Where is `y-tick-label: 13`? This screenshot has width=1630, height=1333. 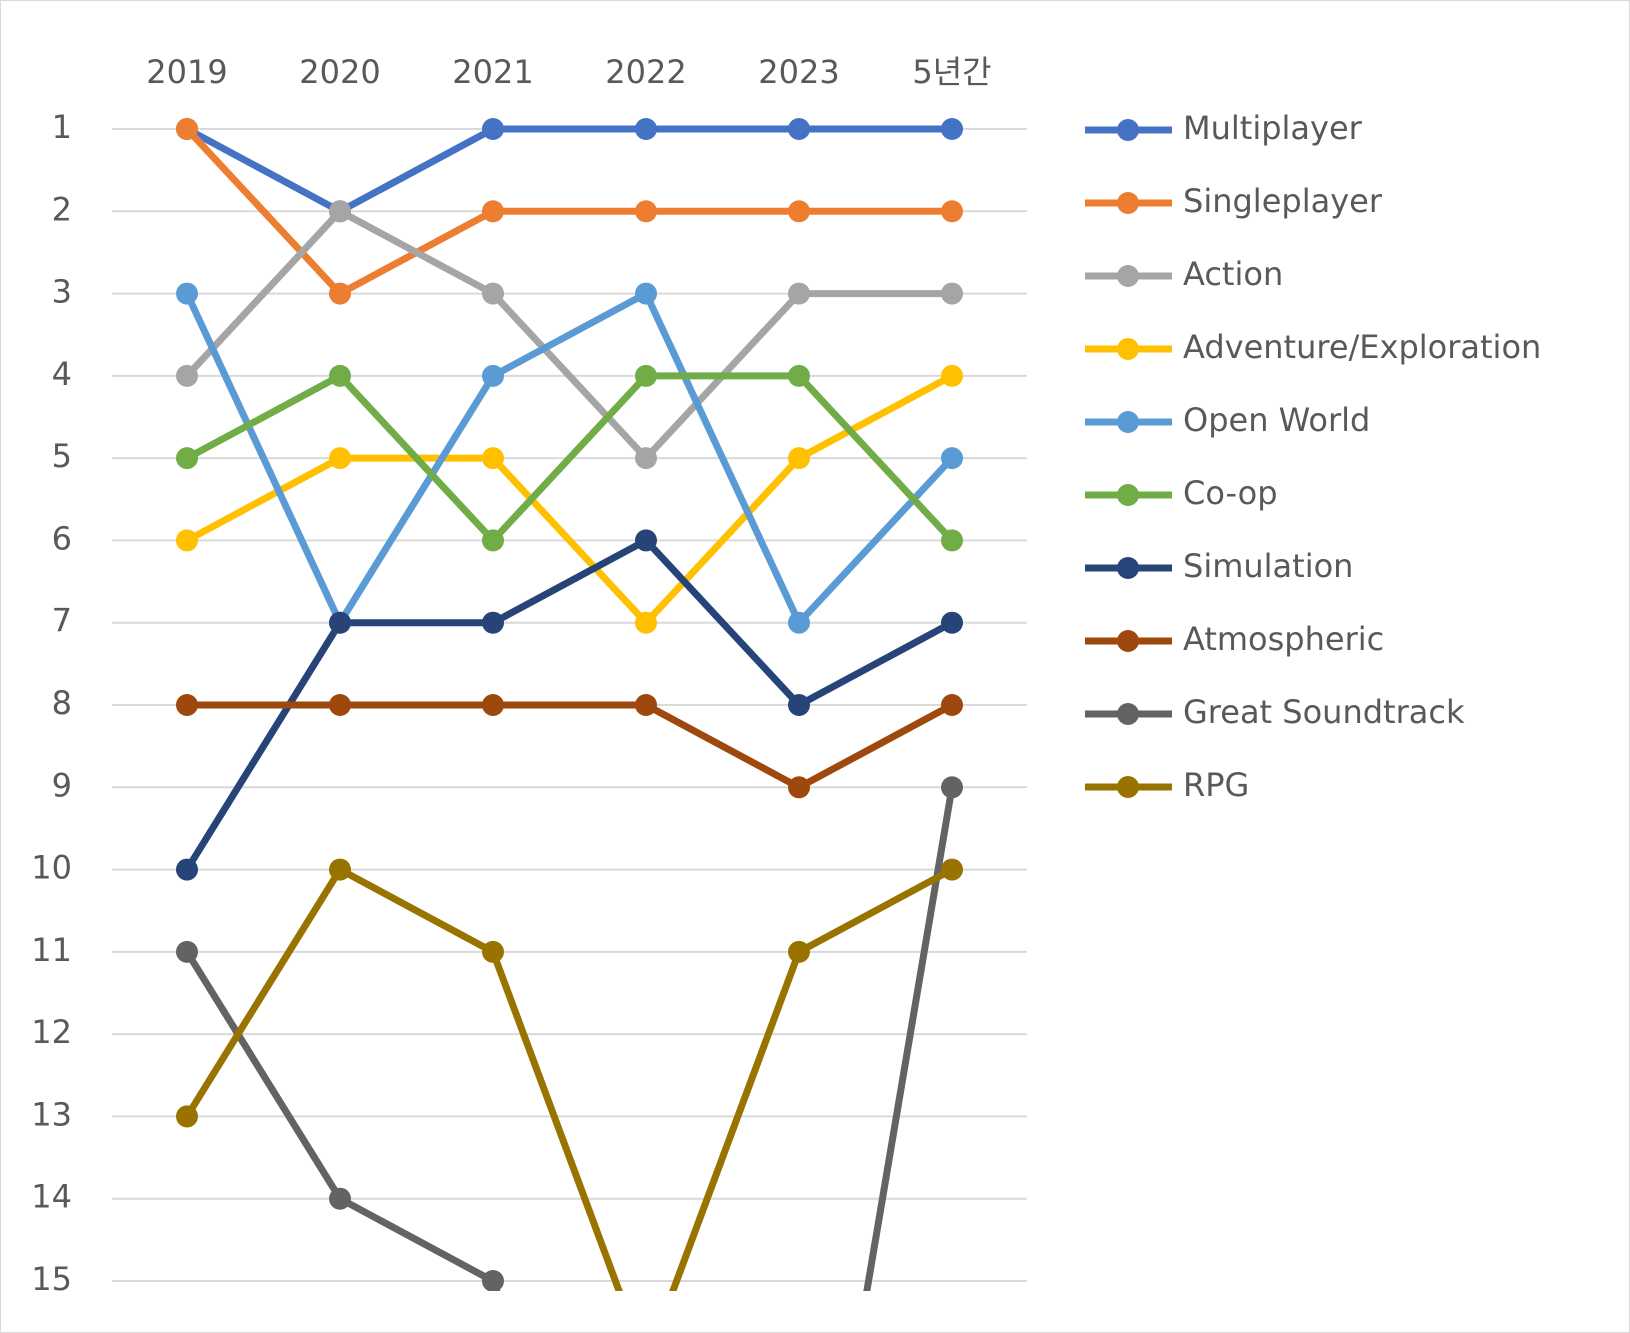 y-tick-label: 13 is located at coordinates (51, 1114).